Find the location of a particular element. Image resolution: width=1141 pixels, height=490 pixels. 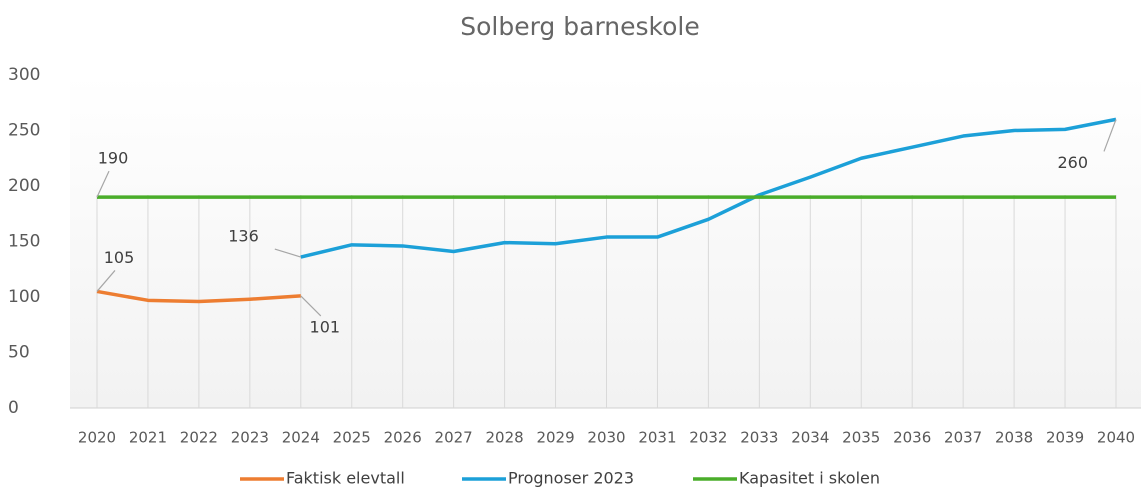

legend-label: Faktisk elevtall is located at coordinates (345, 478).